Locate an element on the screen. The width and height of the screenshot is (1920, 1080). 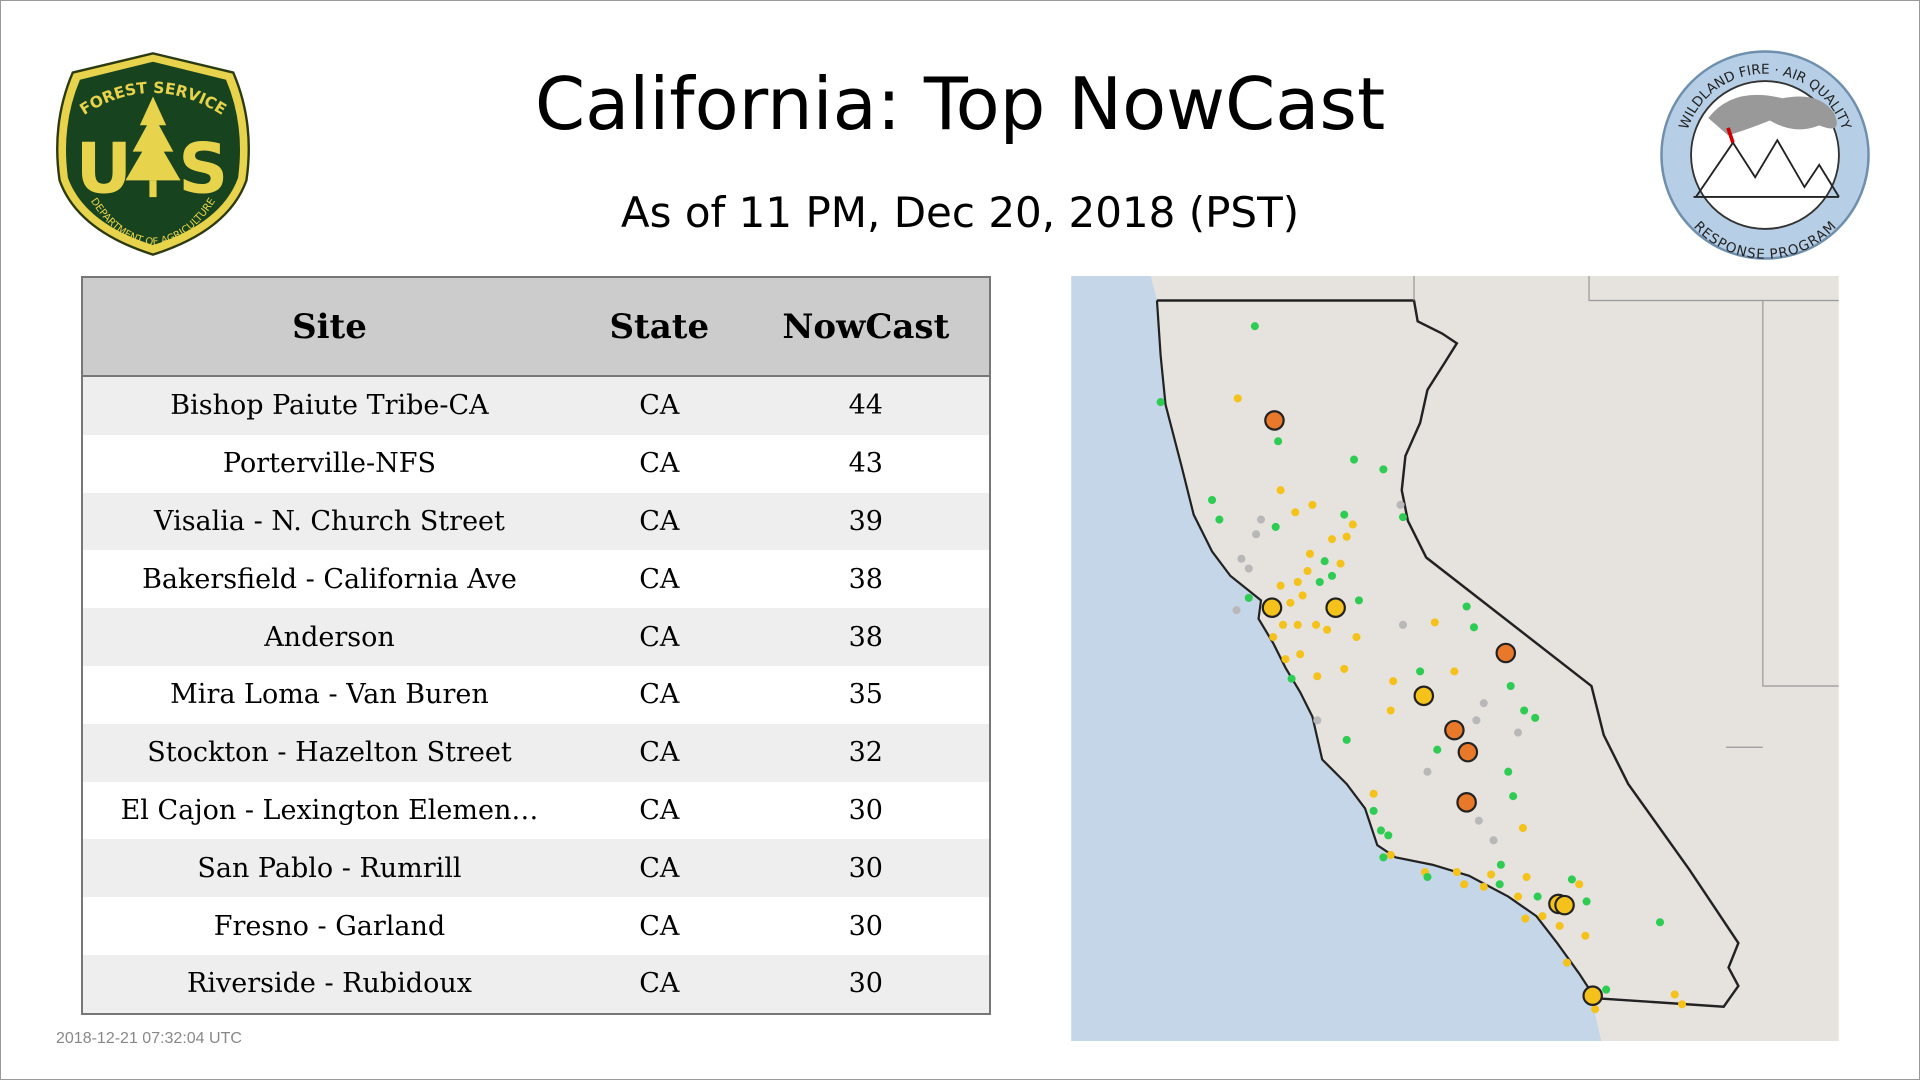
table-cell: Anderson is located at coordinates (329, 637).